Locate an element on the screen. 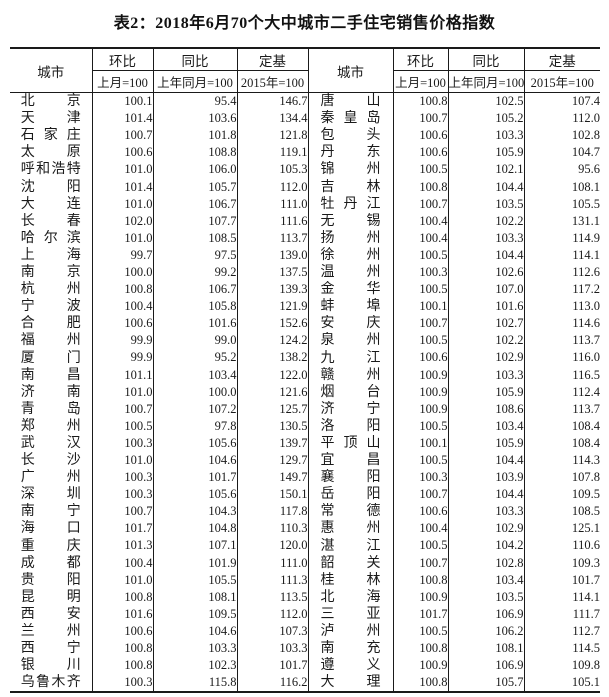  city-cell: 北海 is located at coordinates (350, 597).